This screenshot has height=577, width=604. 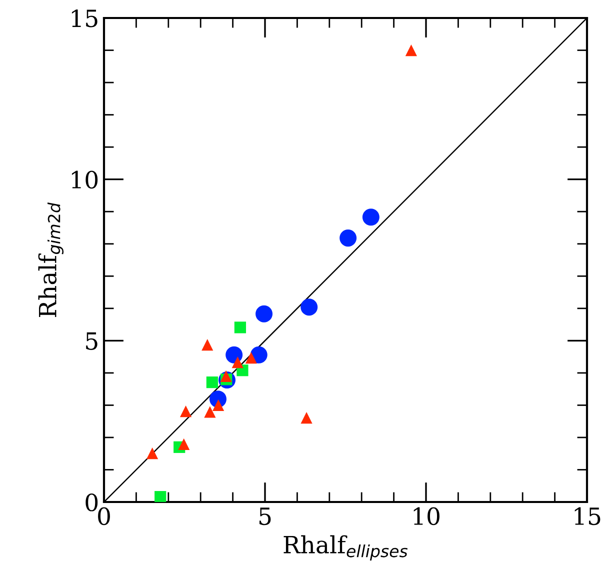 What do you see at coordinates (92, 502) in the screenshot?
I see `y-tick-label: 0` at bounding box center [92, 502].